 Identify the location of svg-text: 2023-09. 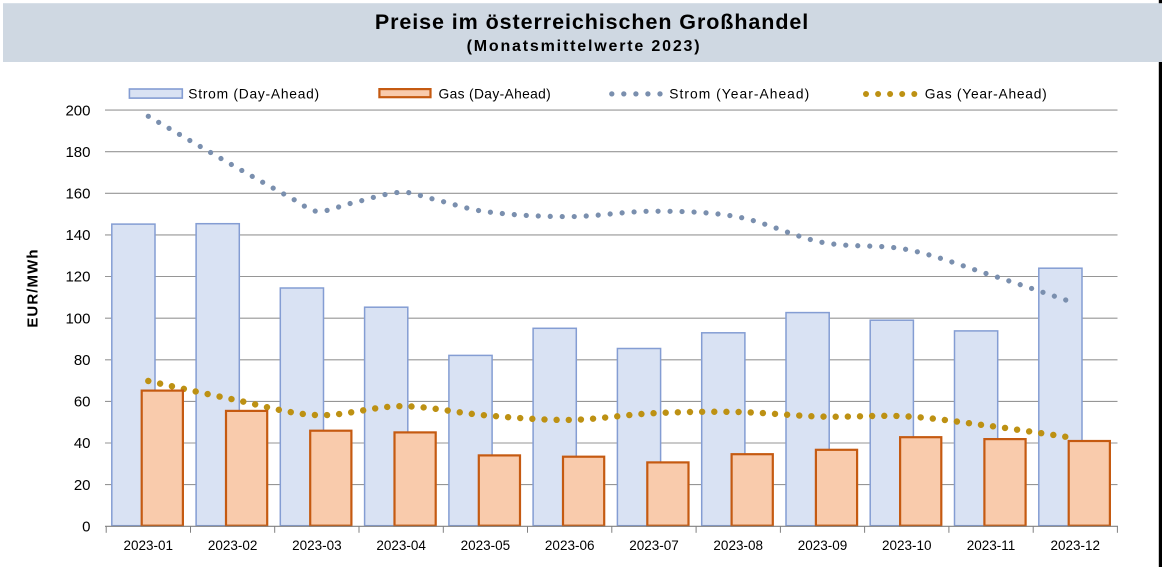
(823, 545).